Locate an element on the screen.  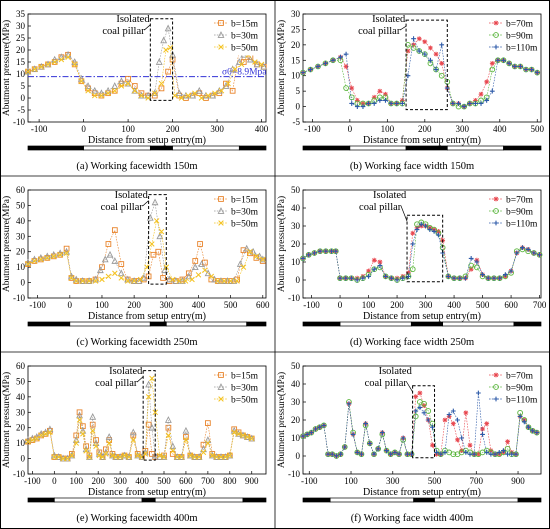
x-tick-label: 200 is located at coordinates (134, 305).